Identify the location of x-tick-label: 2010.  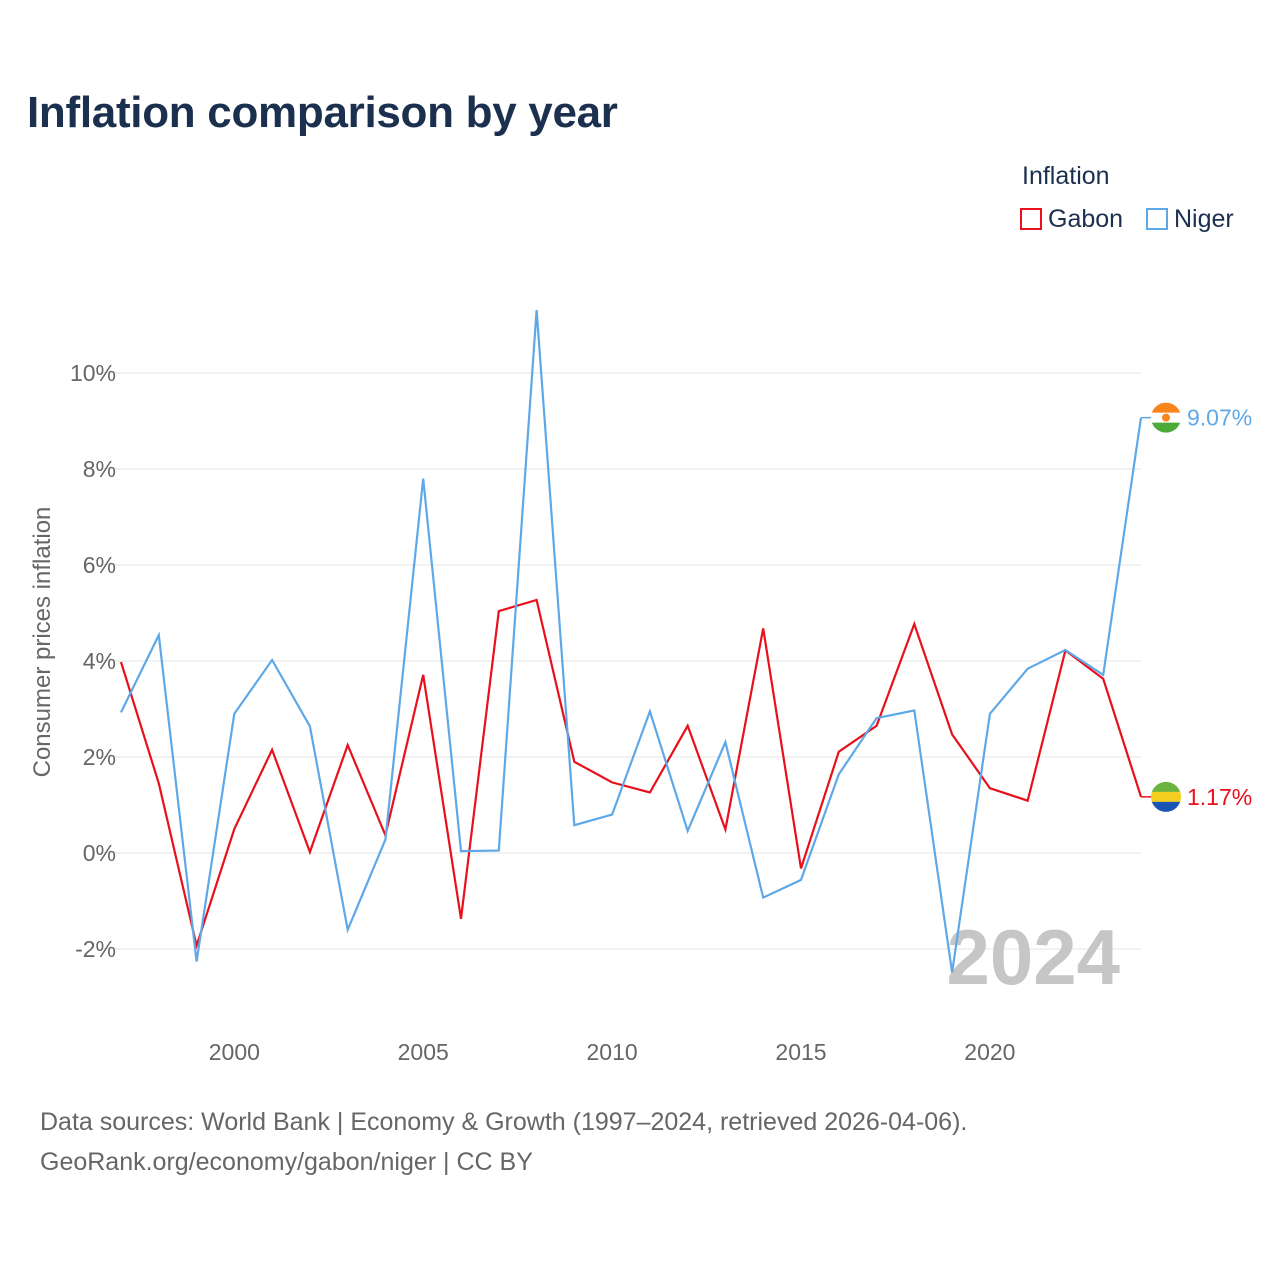
(612, 1052).